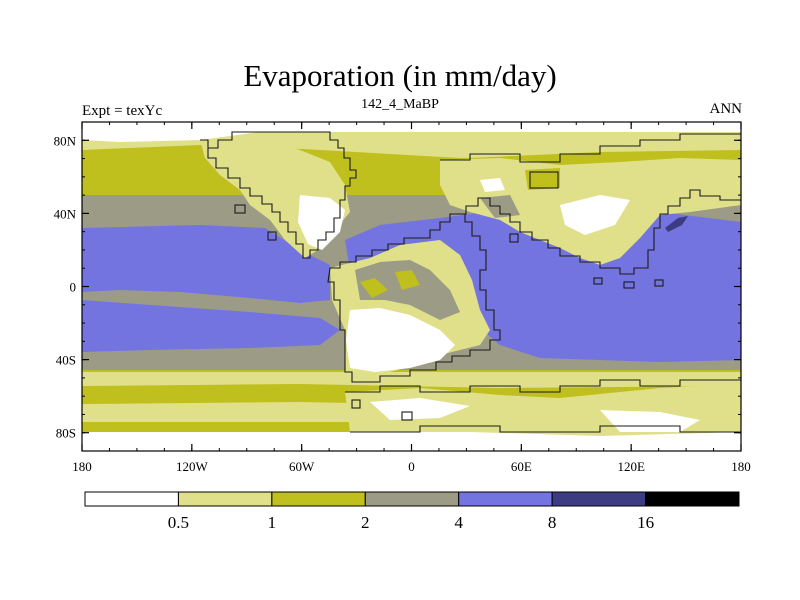 The width and height of the screenshot is (800, 600). I want to click on colorbar-label: 1, so click(272, 522).